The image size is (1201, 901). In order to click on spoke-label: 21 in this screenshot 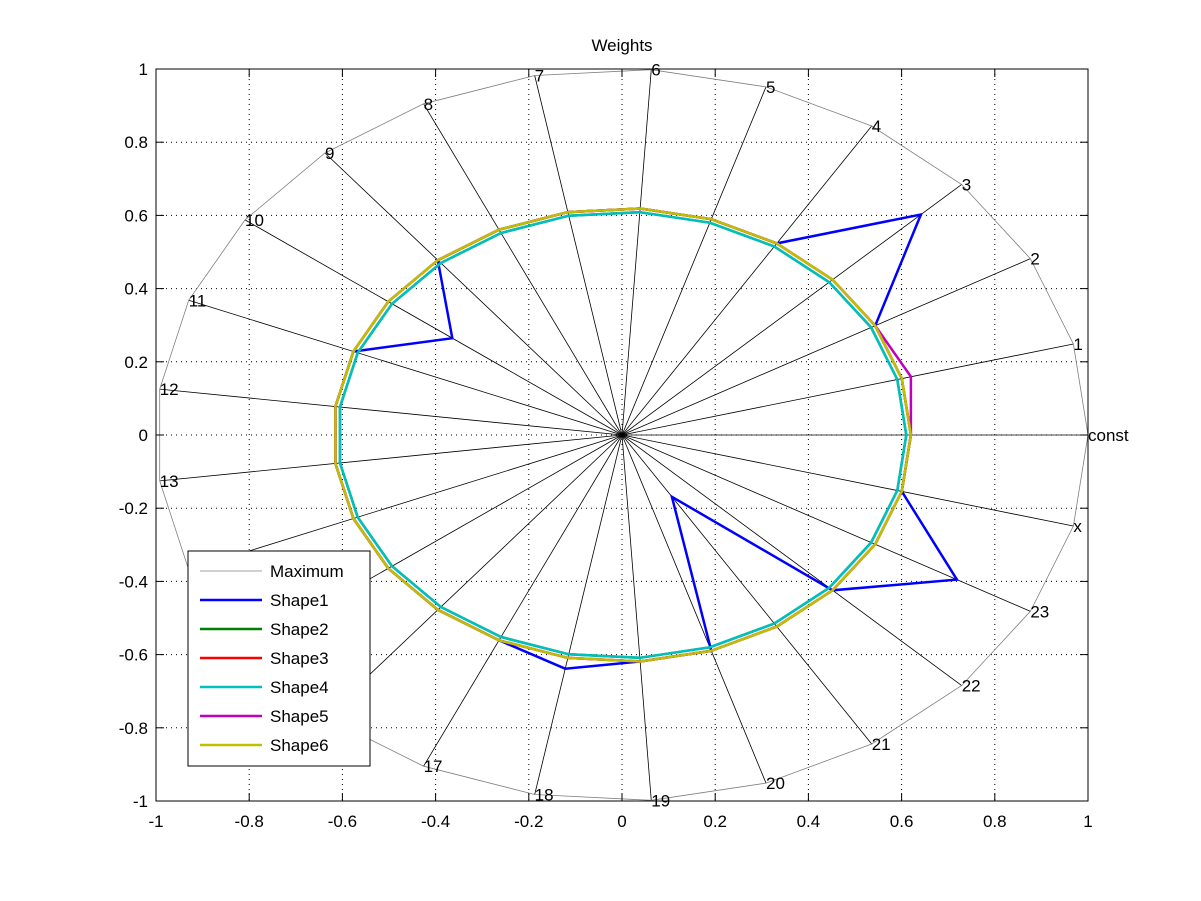, I will do `click(881, 744)`.